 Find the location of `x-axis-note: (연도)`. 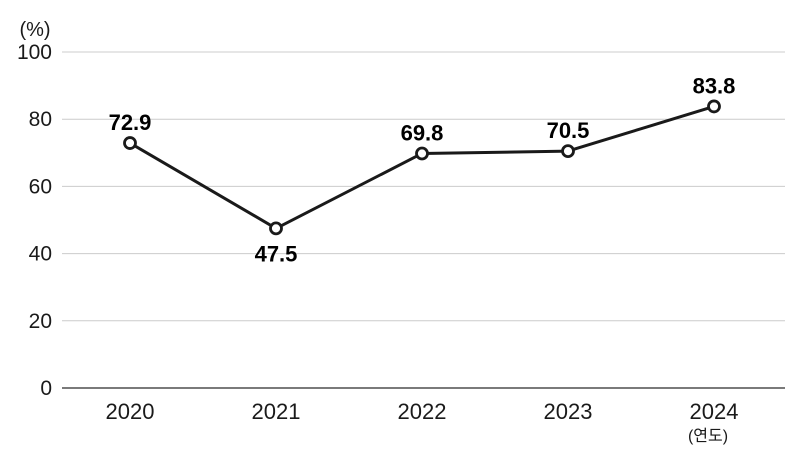

x-axis-note: (연도) is located at coordinates (708, 436).